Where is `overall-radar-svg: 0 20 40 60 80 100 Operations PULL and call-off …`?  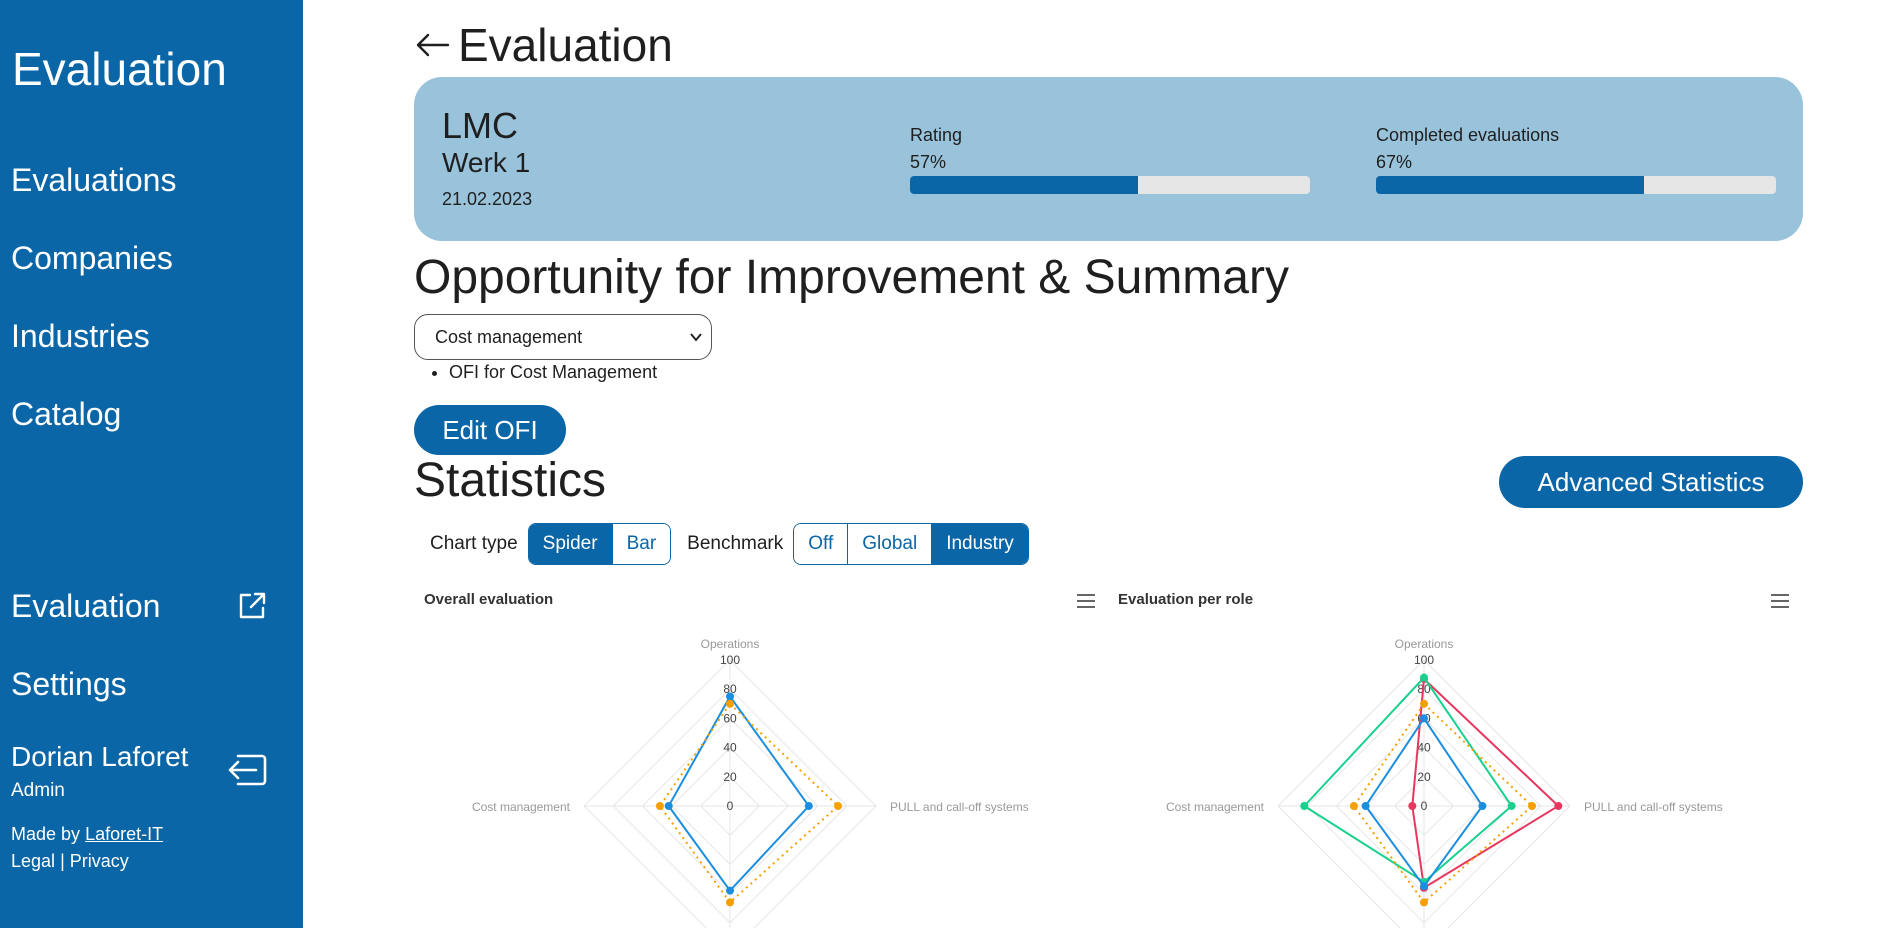 overall-radar-svg: 0 20 40 60 80 100 Operations PULL and call-off … is located at coordinates (750, 782).